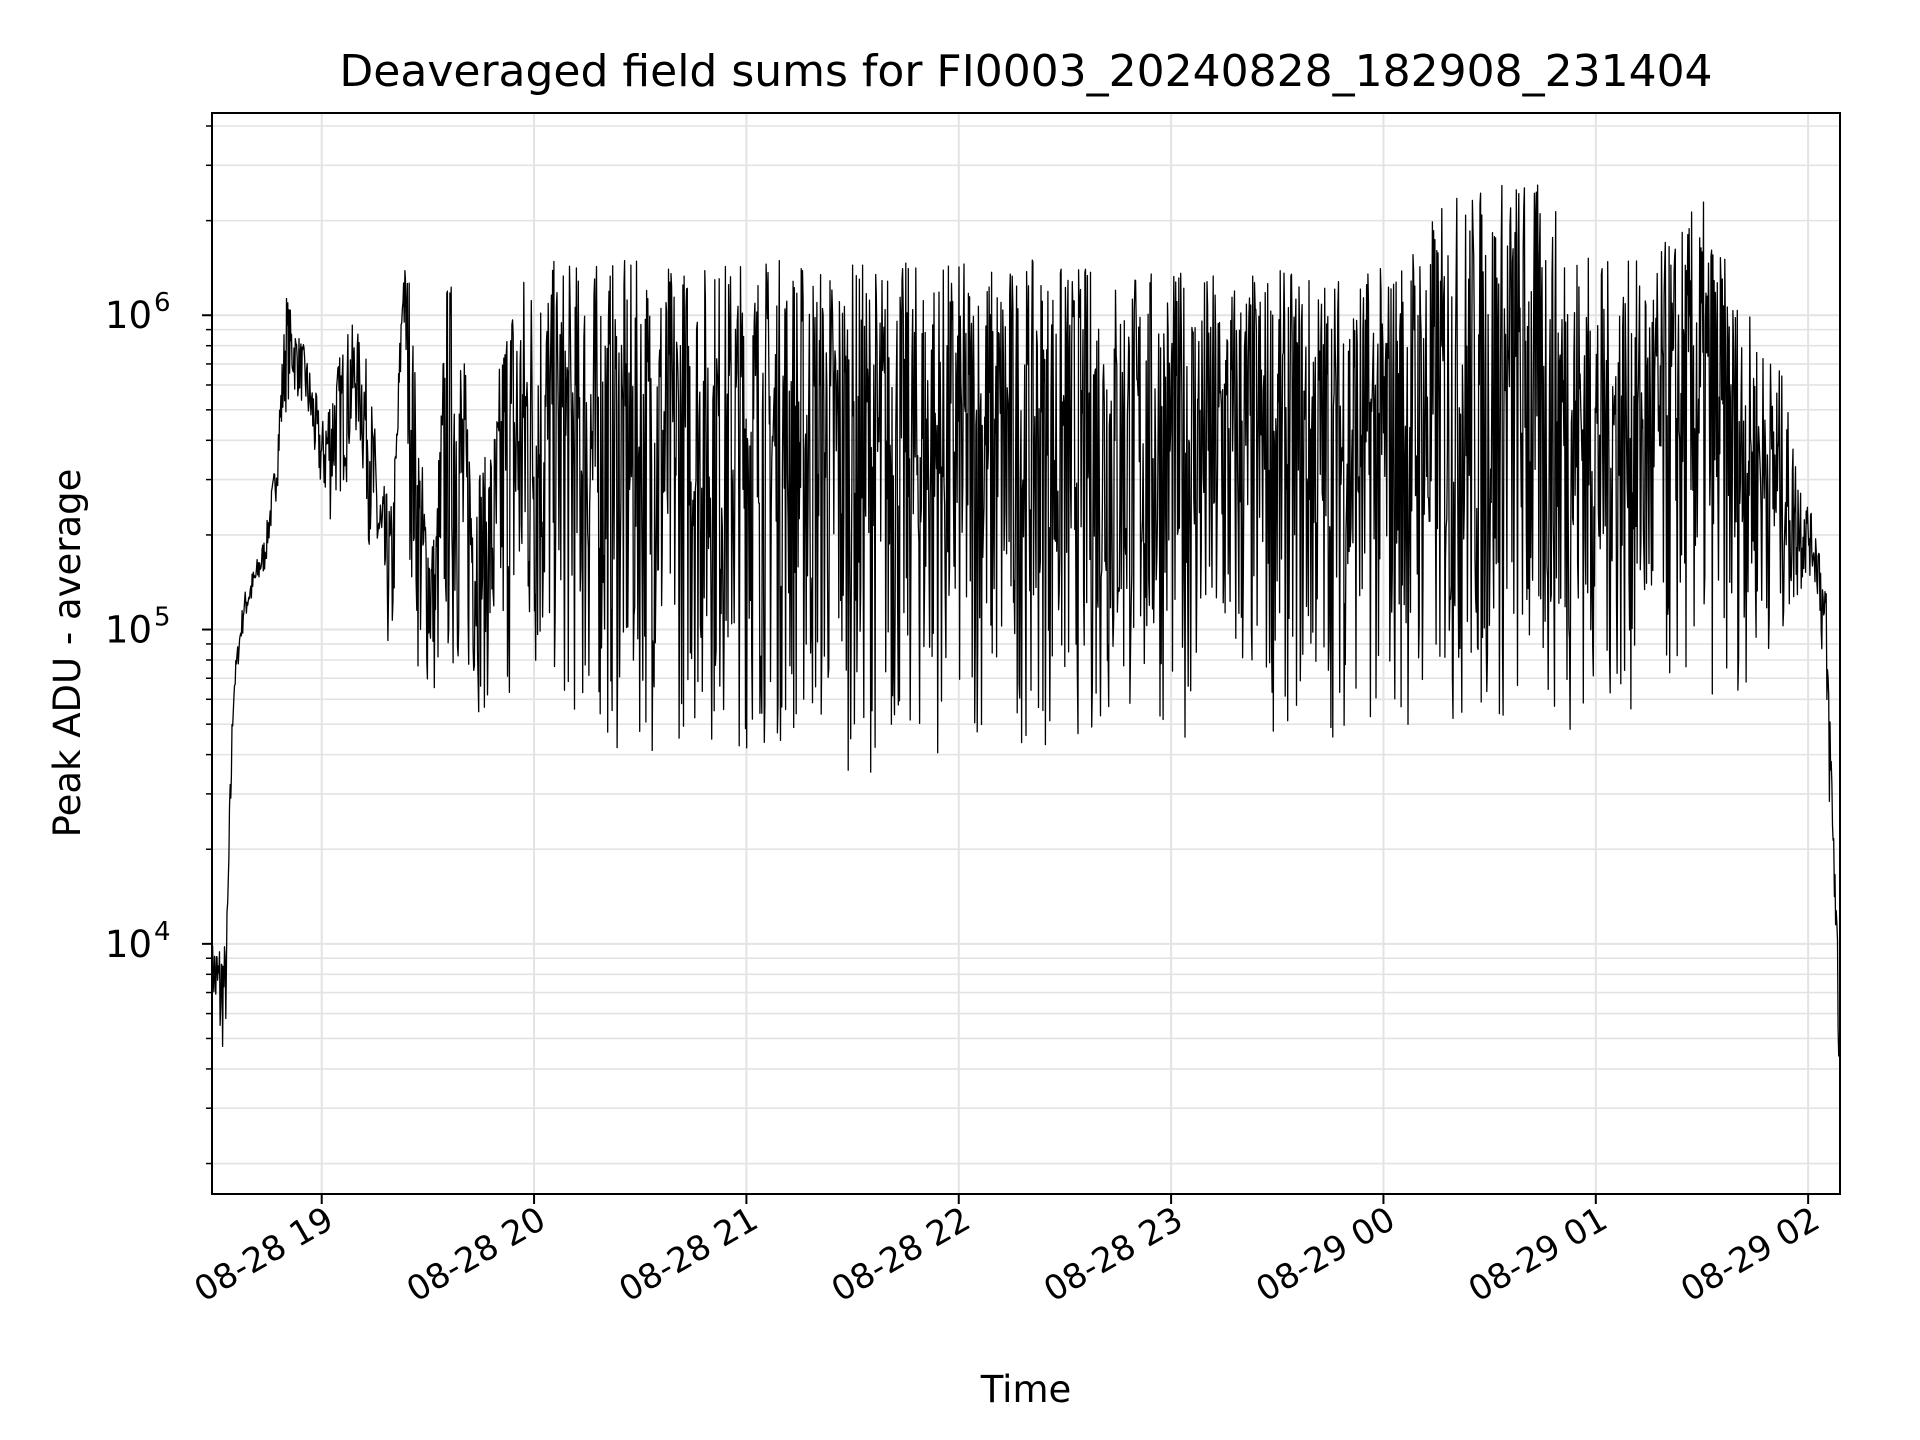 This screenshot has width=1920, height=1440. I want to click on x-tick-label: 08-29 01, so click(1538, 1254).